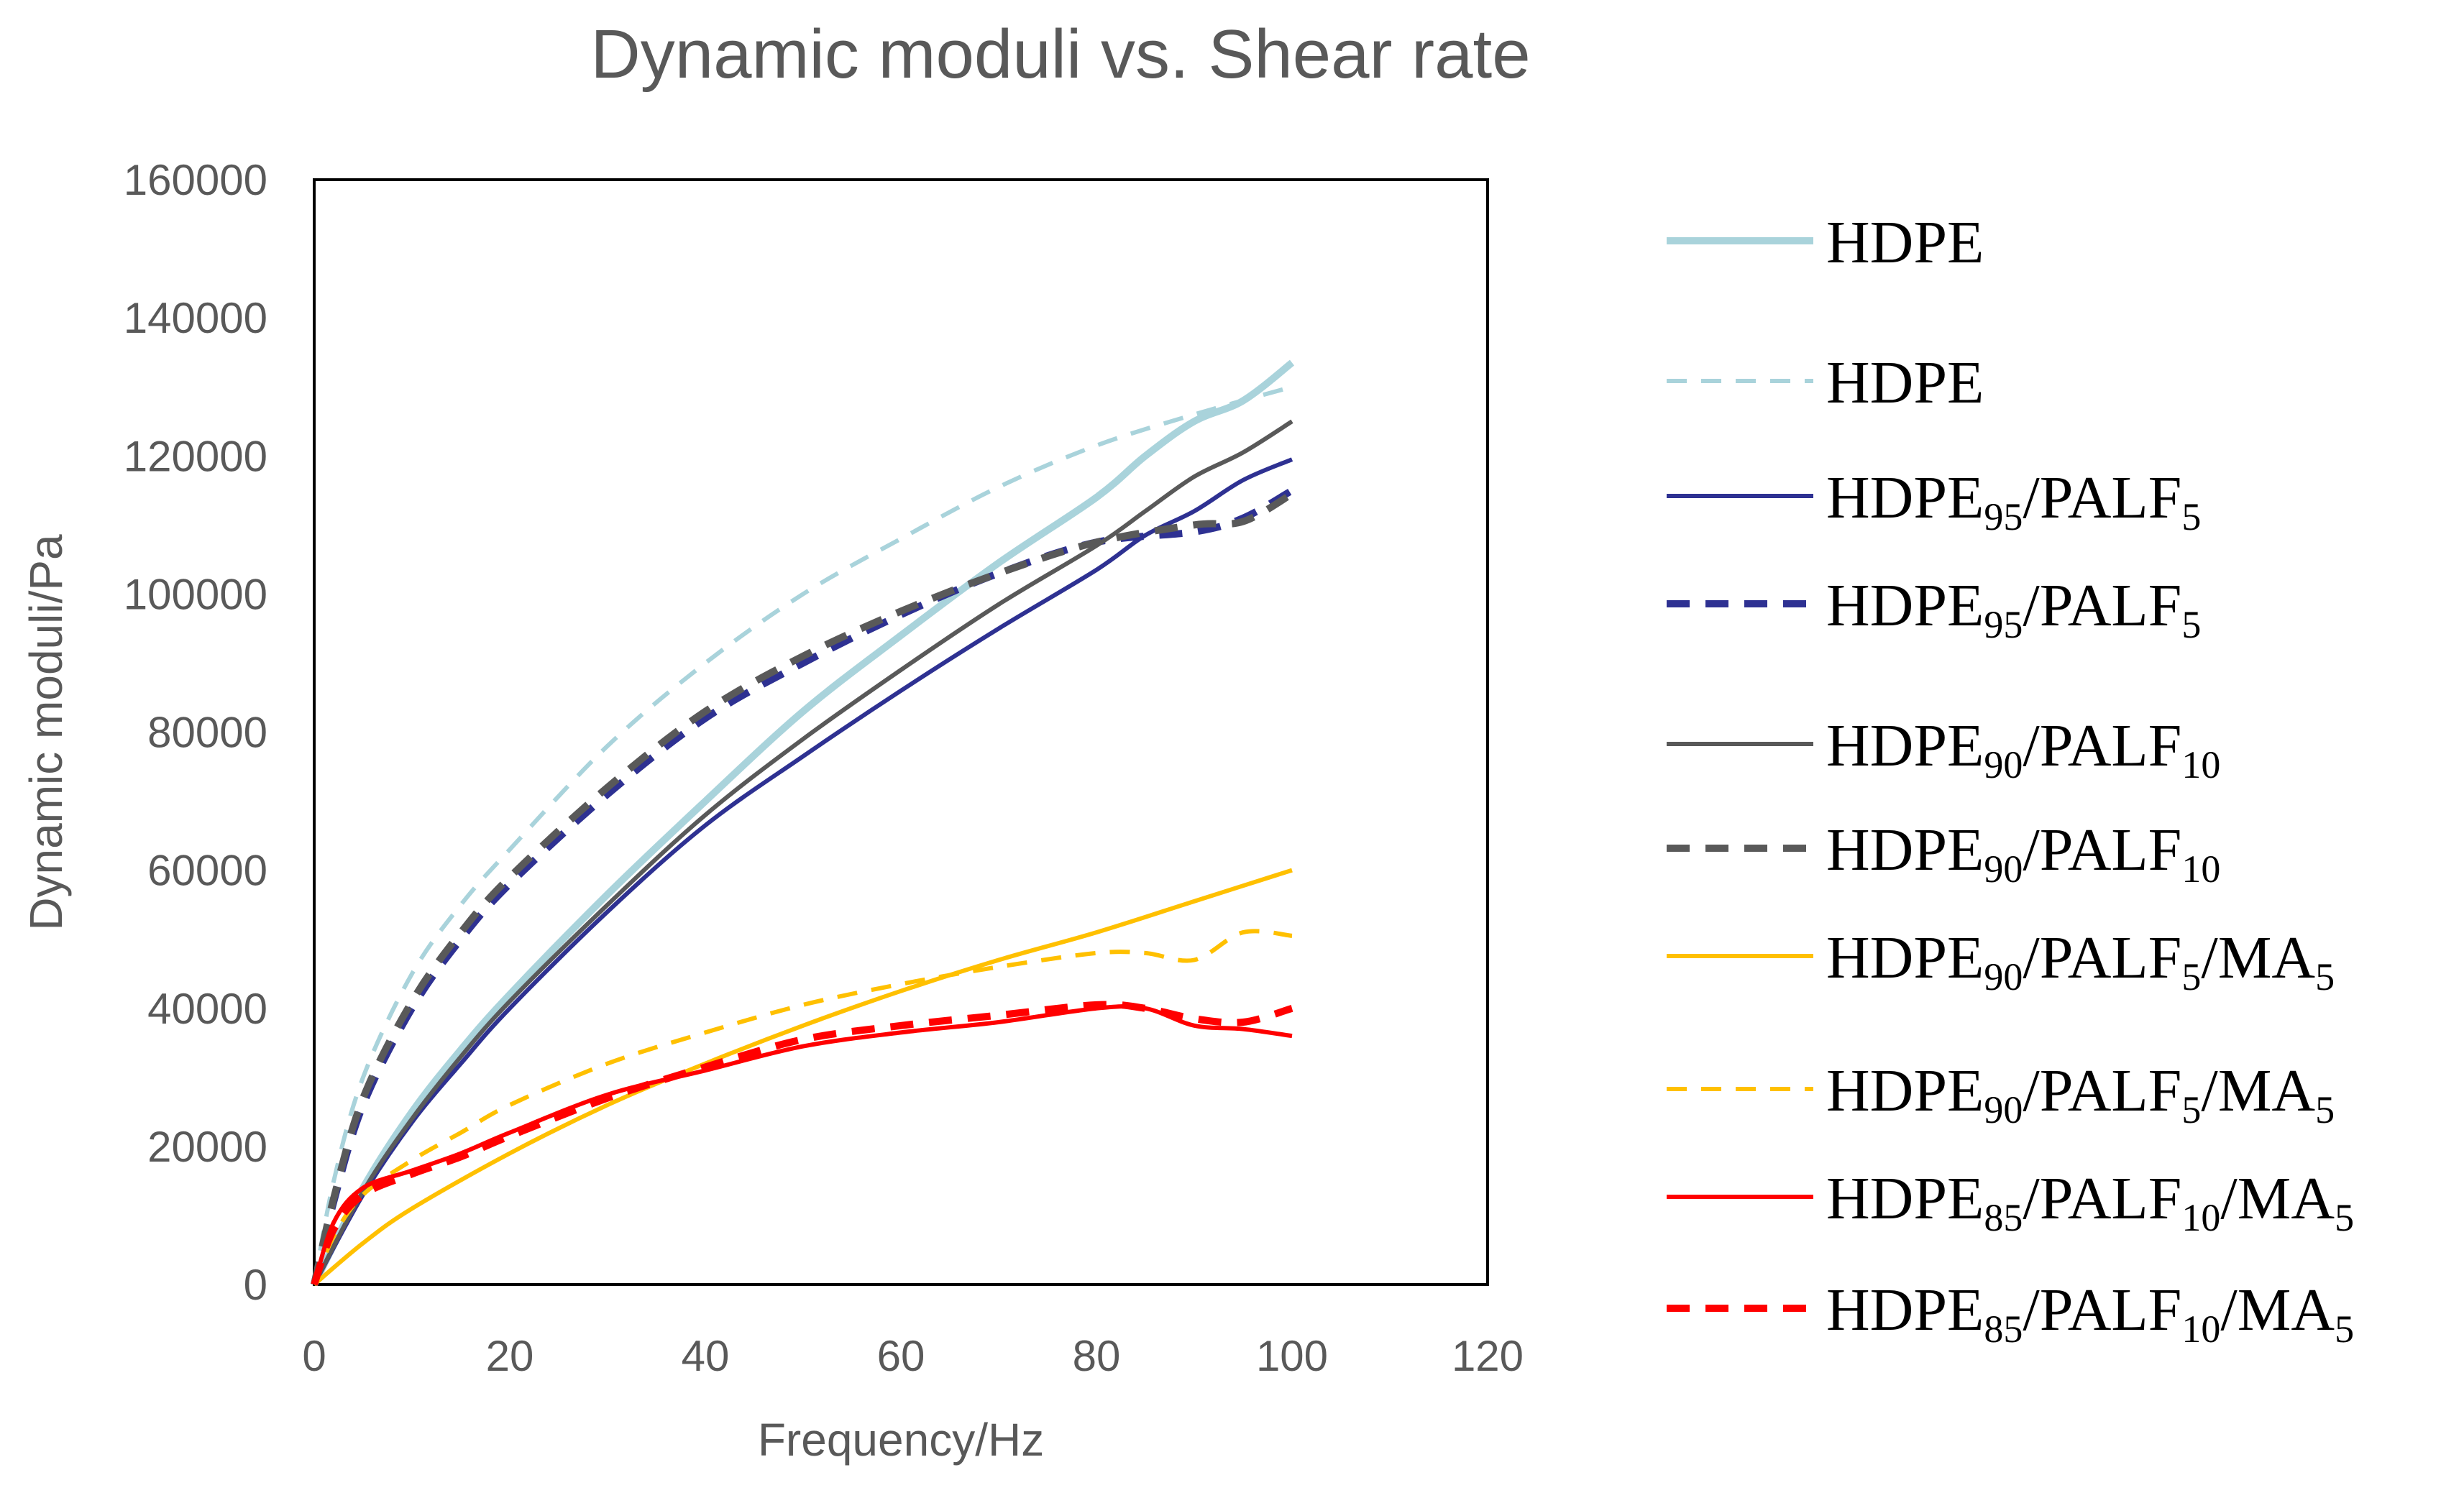  What do you see at coordinates (706, 1356) in the screenshot?
I see `x-tick-label: 40` at bounding box center [706, 1356].